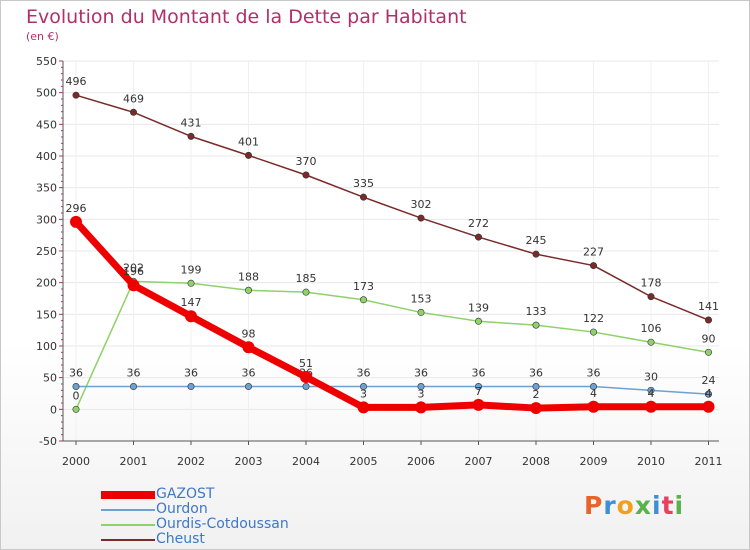 Image resolution: width=750 pixels, height=550 pixels. What do you see at coordinates (76, 461) in the screenshot?
I see `x-tick-label: 2000` at bounding box center [76, 461].